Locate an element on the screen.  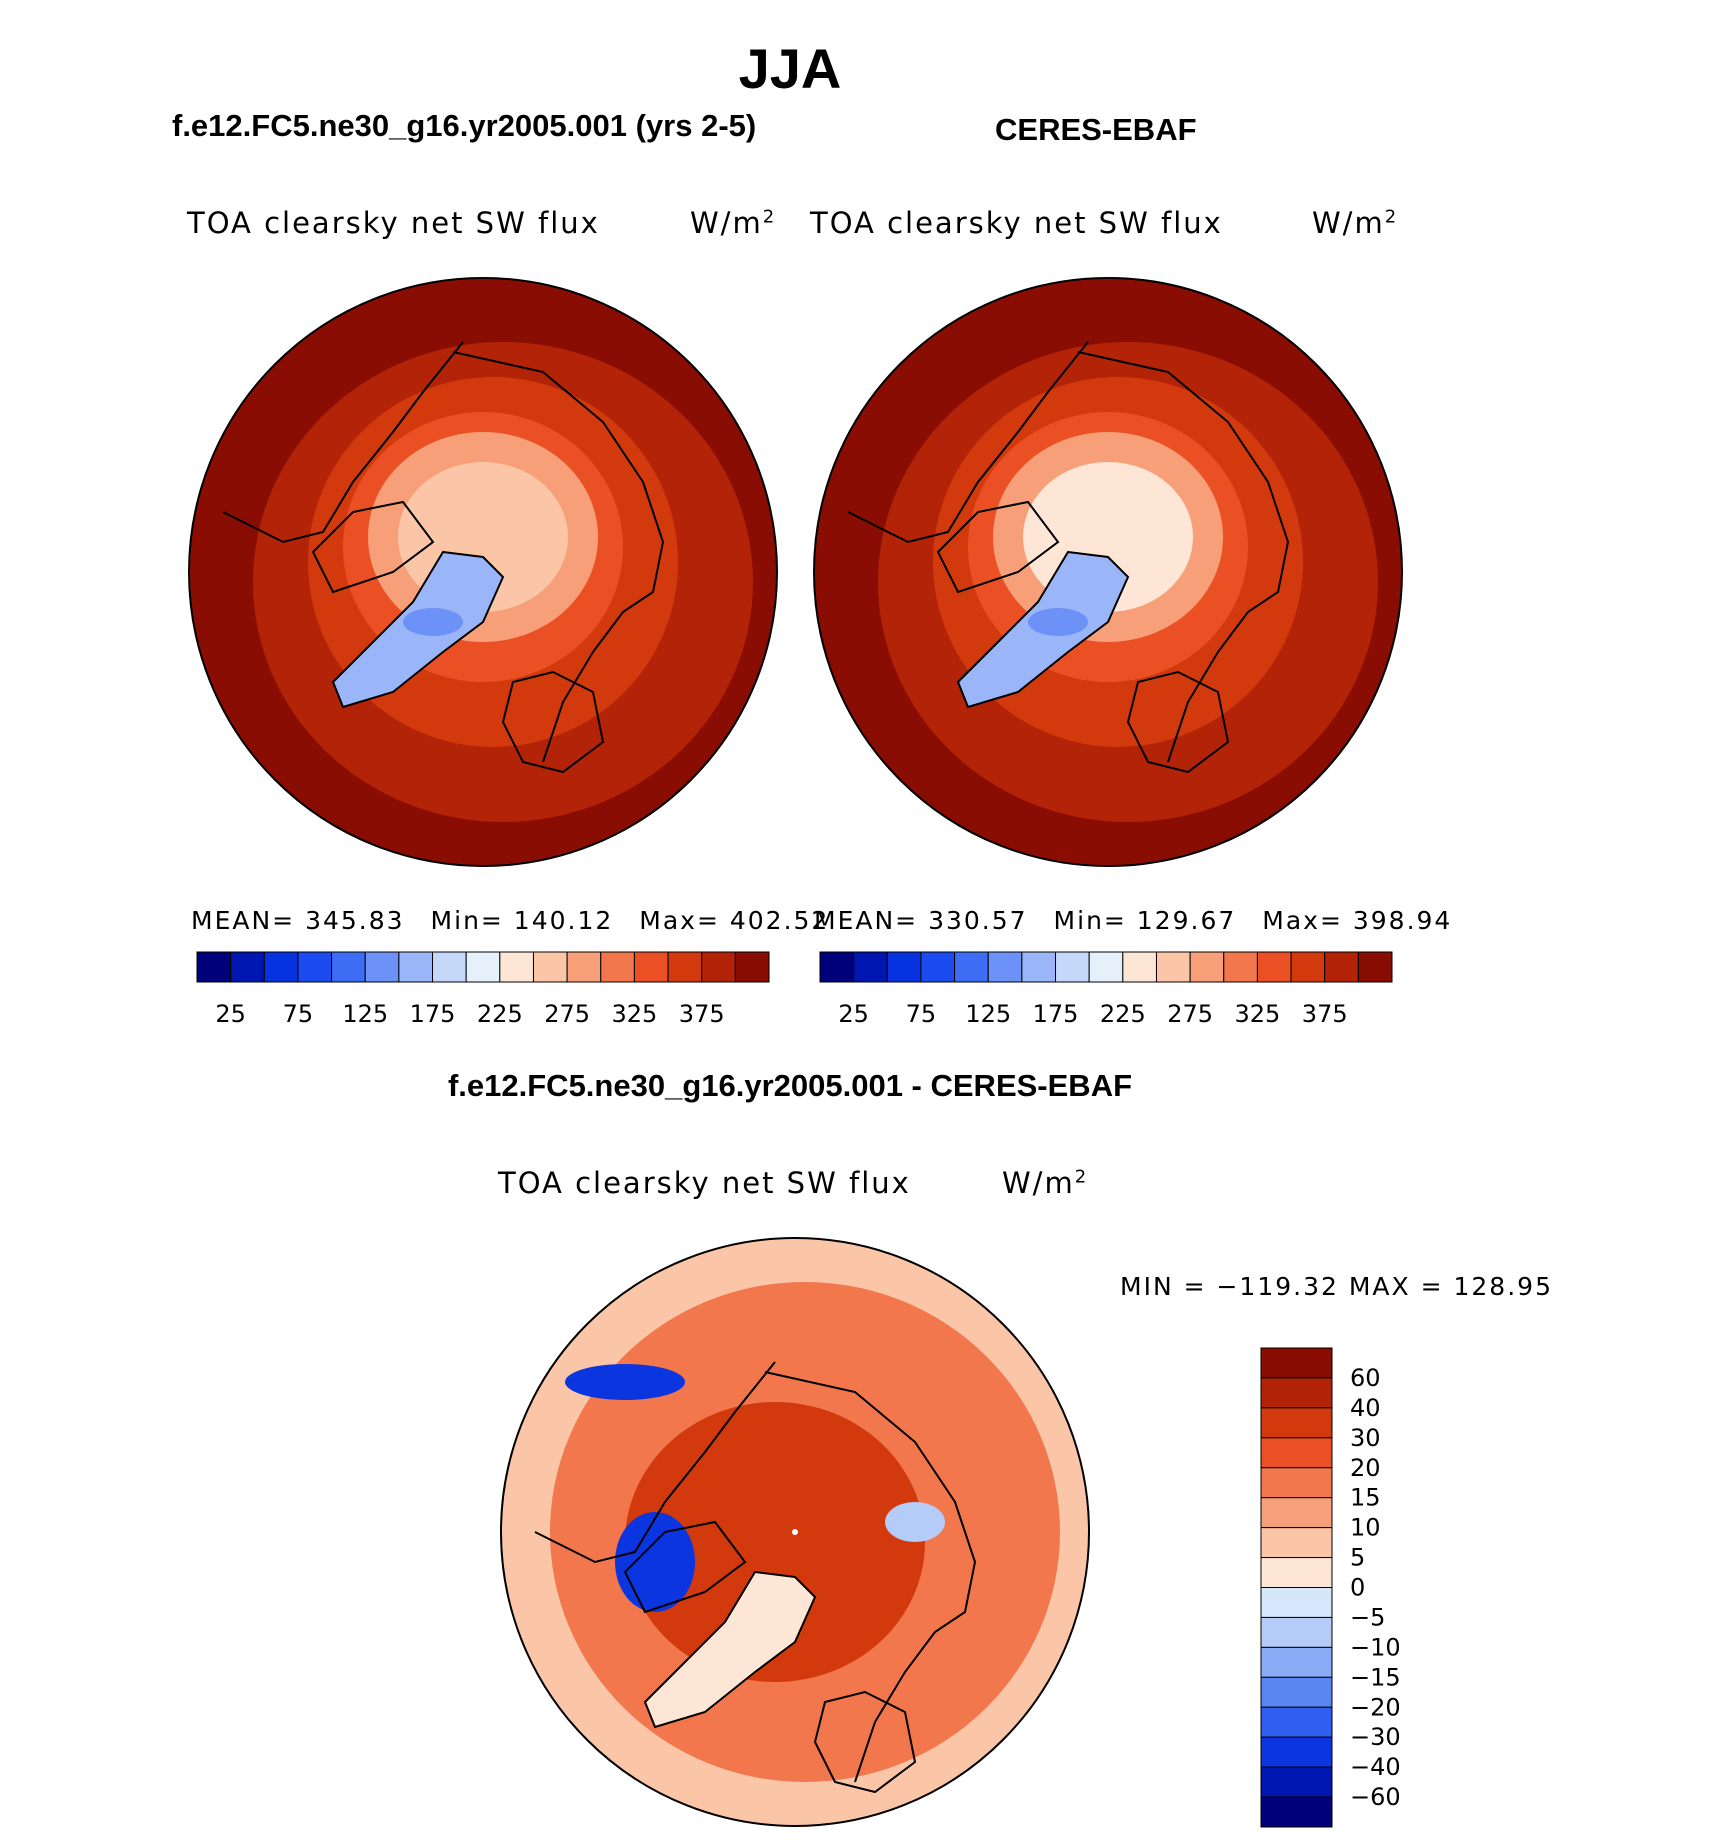
right-cbar-tick-label-1: 75 is located at coordinates (921, 1014).